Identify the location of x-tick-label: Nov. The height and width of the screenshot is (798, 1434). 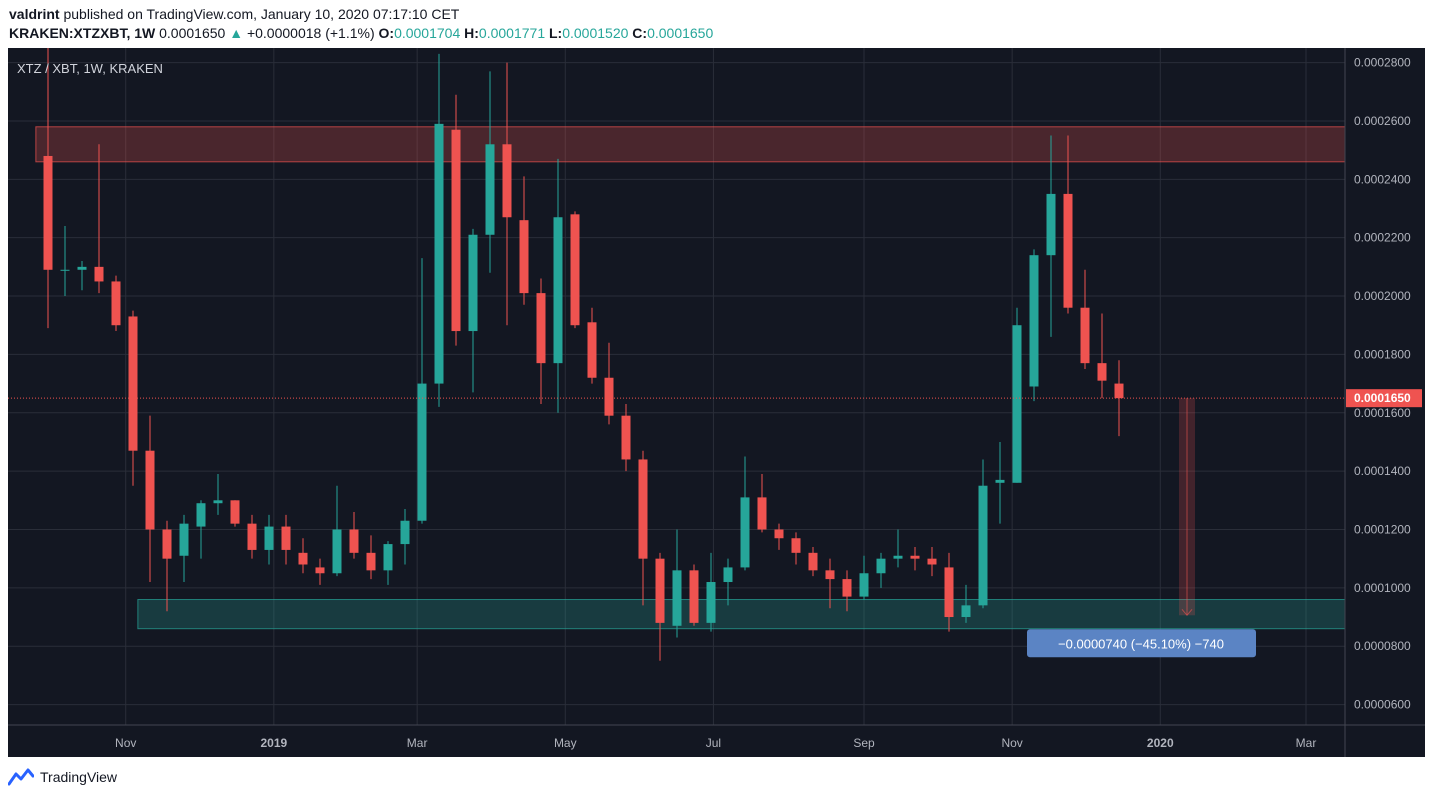
(1011, 743).